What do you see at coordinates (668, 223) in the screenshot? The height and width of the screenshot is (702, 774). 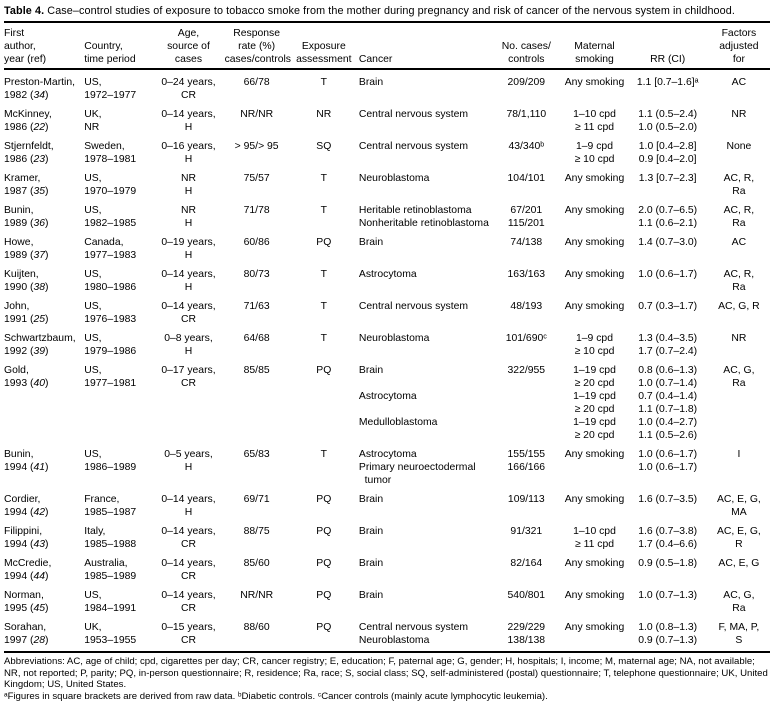 I see `rr-value: 1.1 (0.6–2.1)` at bounding box center [668, 223].